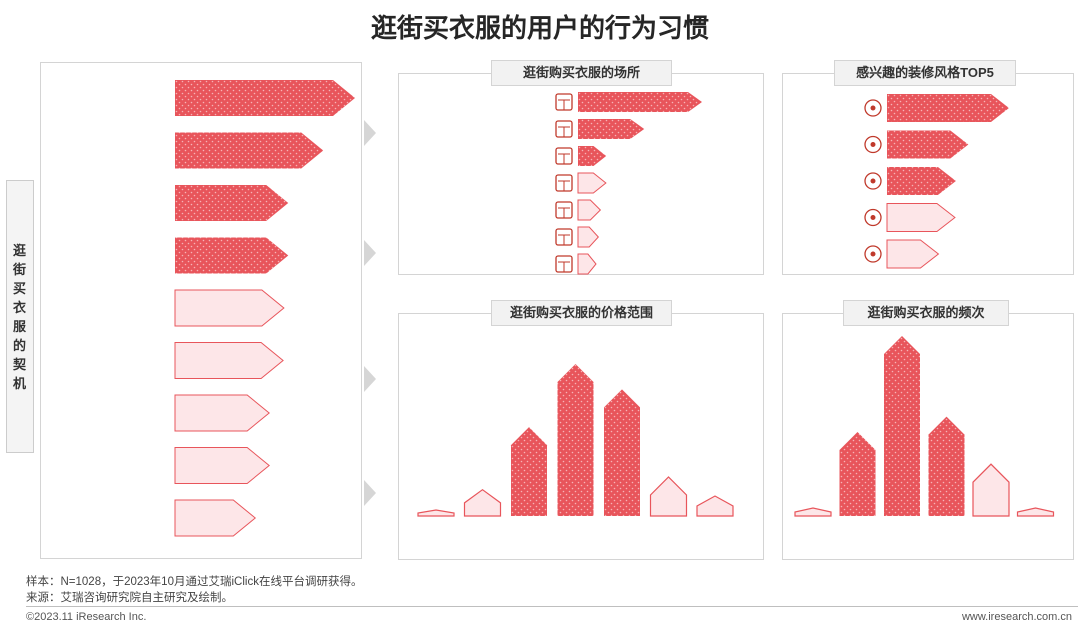  I want to click on motives-side-title: 逛街买衣服的契机, so click(20, 317).